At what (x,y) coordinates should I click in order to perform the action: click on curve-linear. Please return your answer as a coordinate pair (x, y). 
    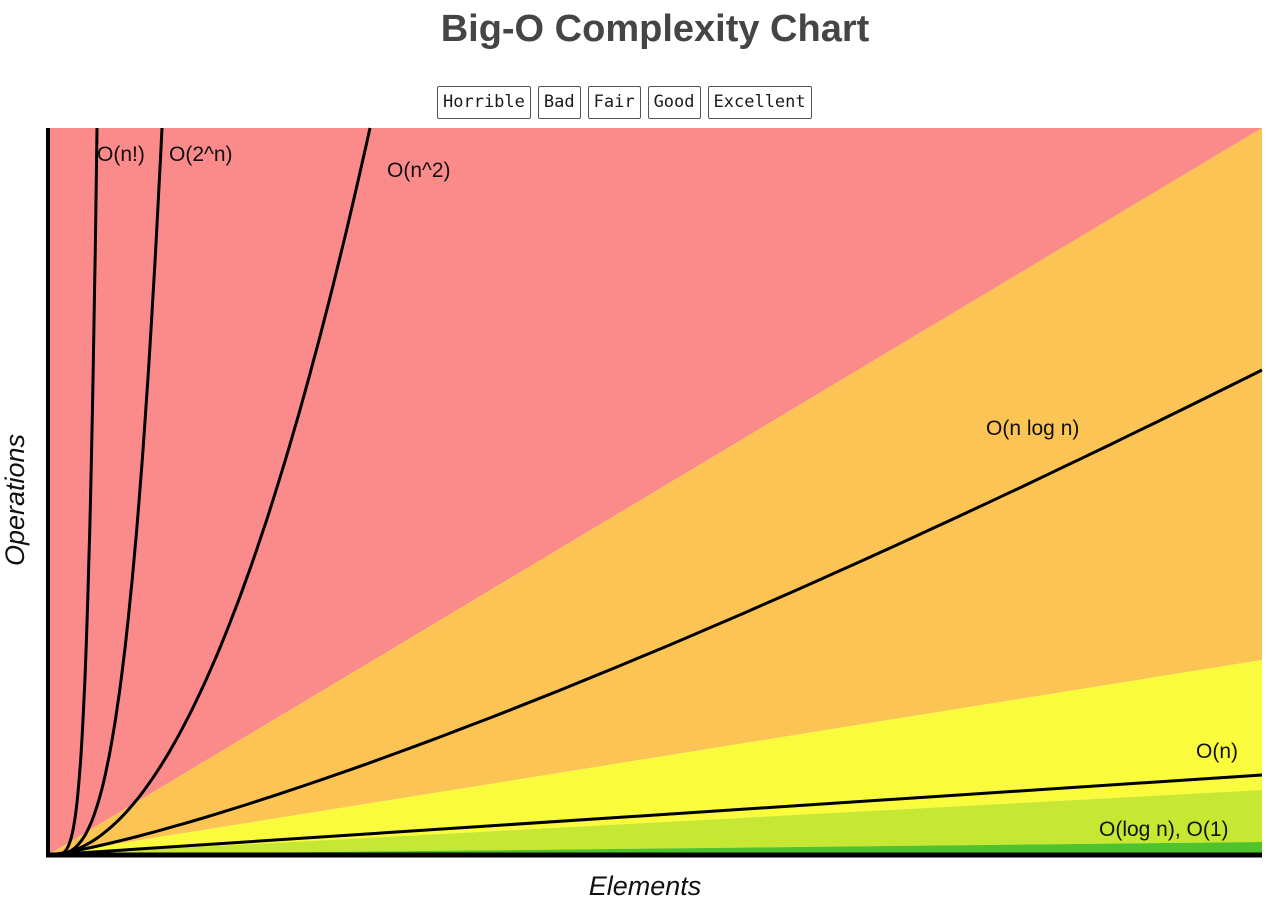
    Looking at the image, I should click on (655, 815).